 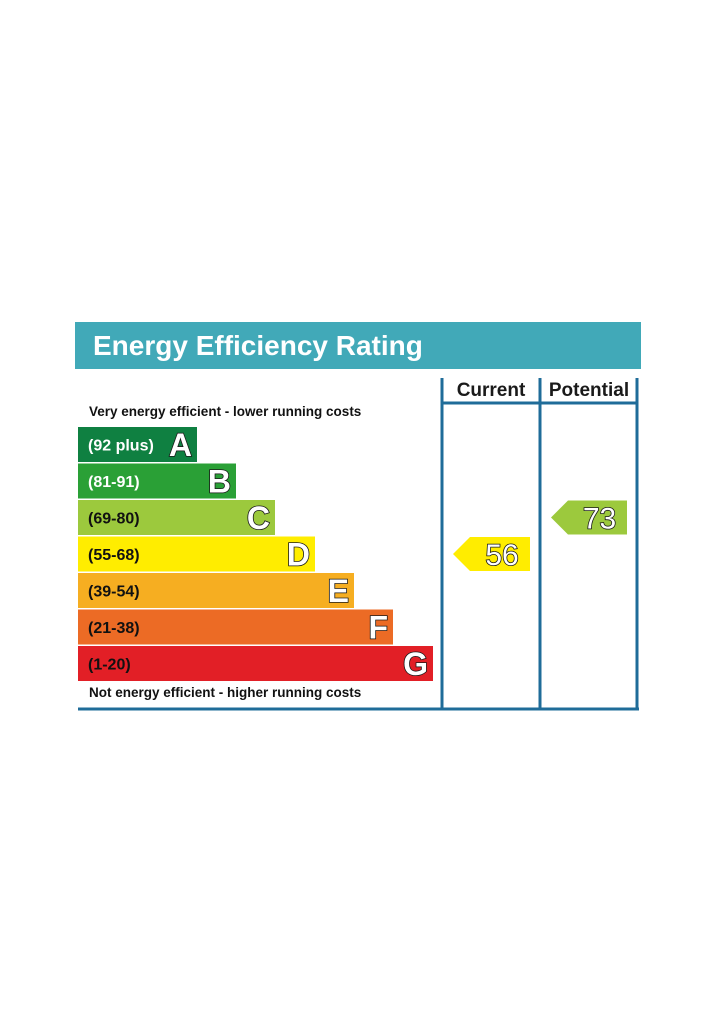 I want to click on rating-indicators: 56 73, so click(x=540, y=536).